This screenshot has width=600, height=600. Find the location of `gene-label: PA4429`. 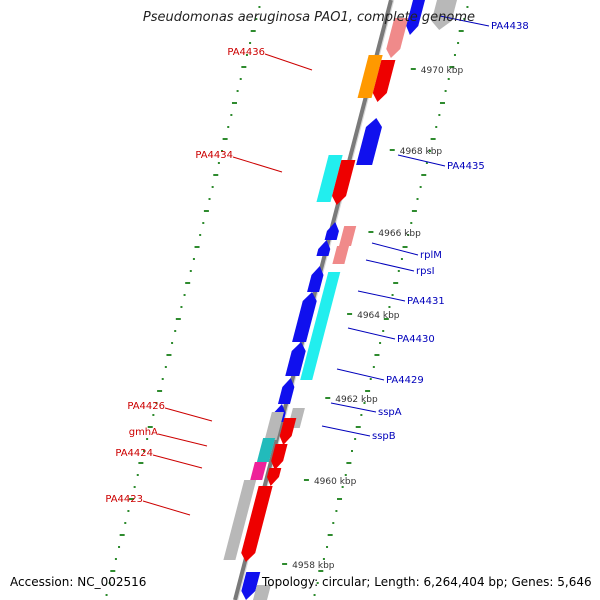

gene-label: PA4429 is located at coordinates (405, 380).